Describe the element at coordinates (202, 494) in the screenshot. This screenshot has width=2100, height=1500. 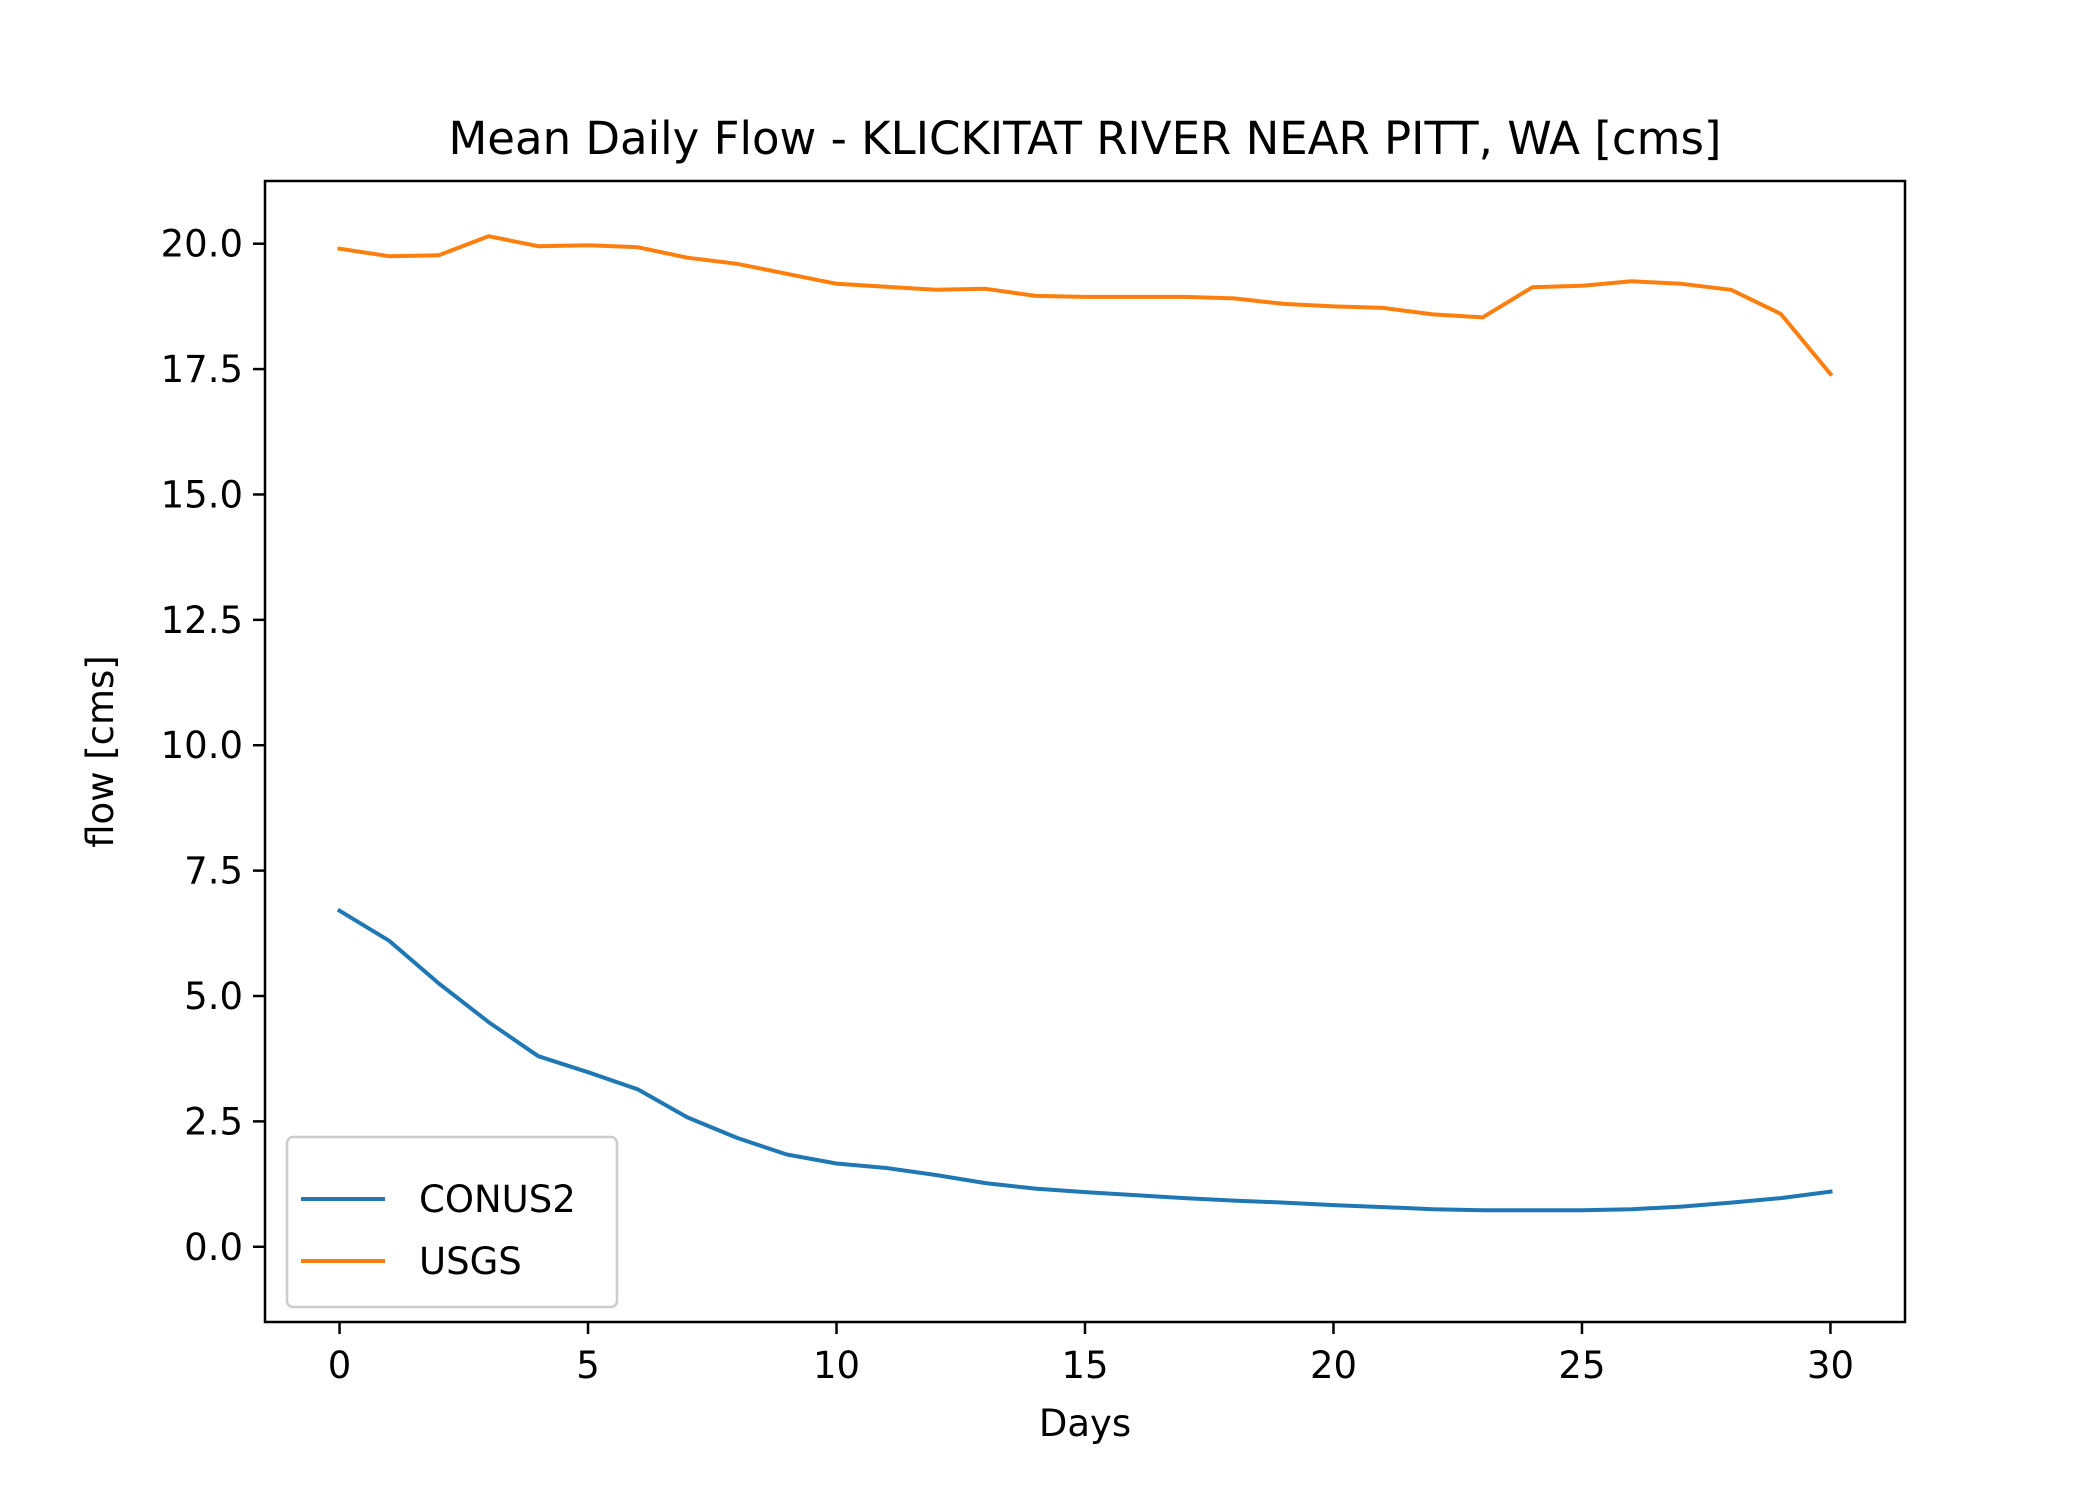
I see `y-tick-label: 15.0` at that location.